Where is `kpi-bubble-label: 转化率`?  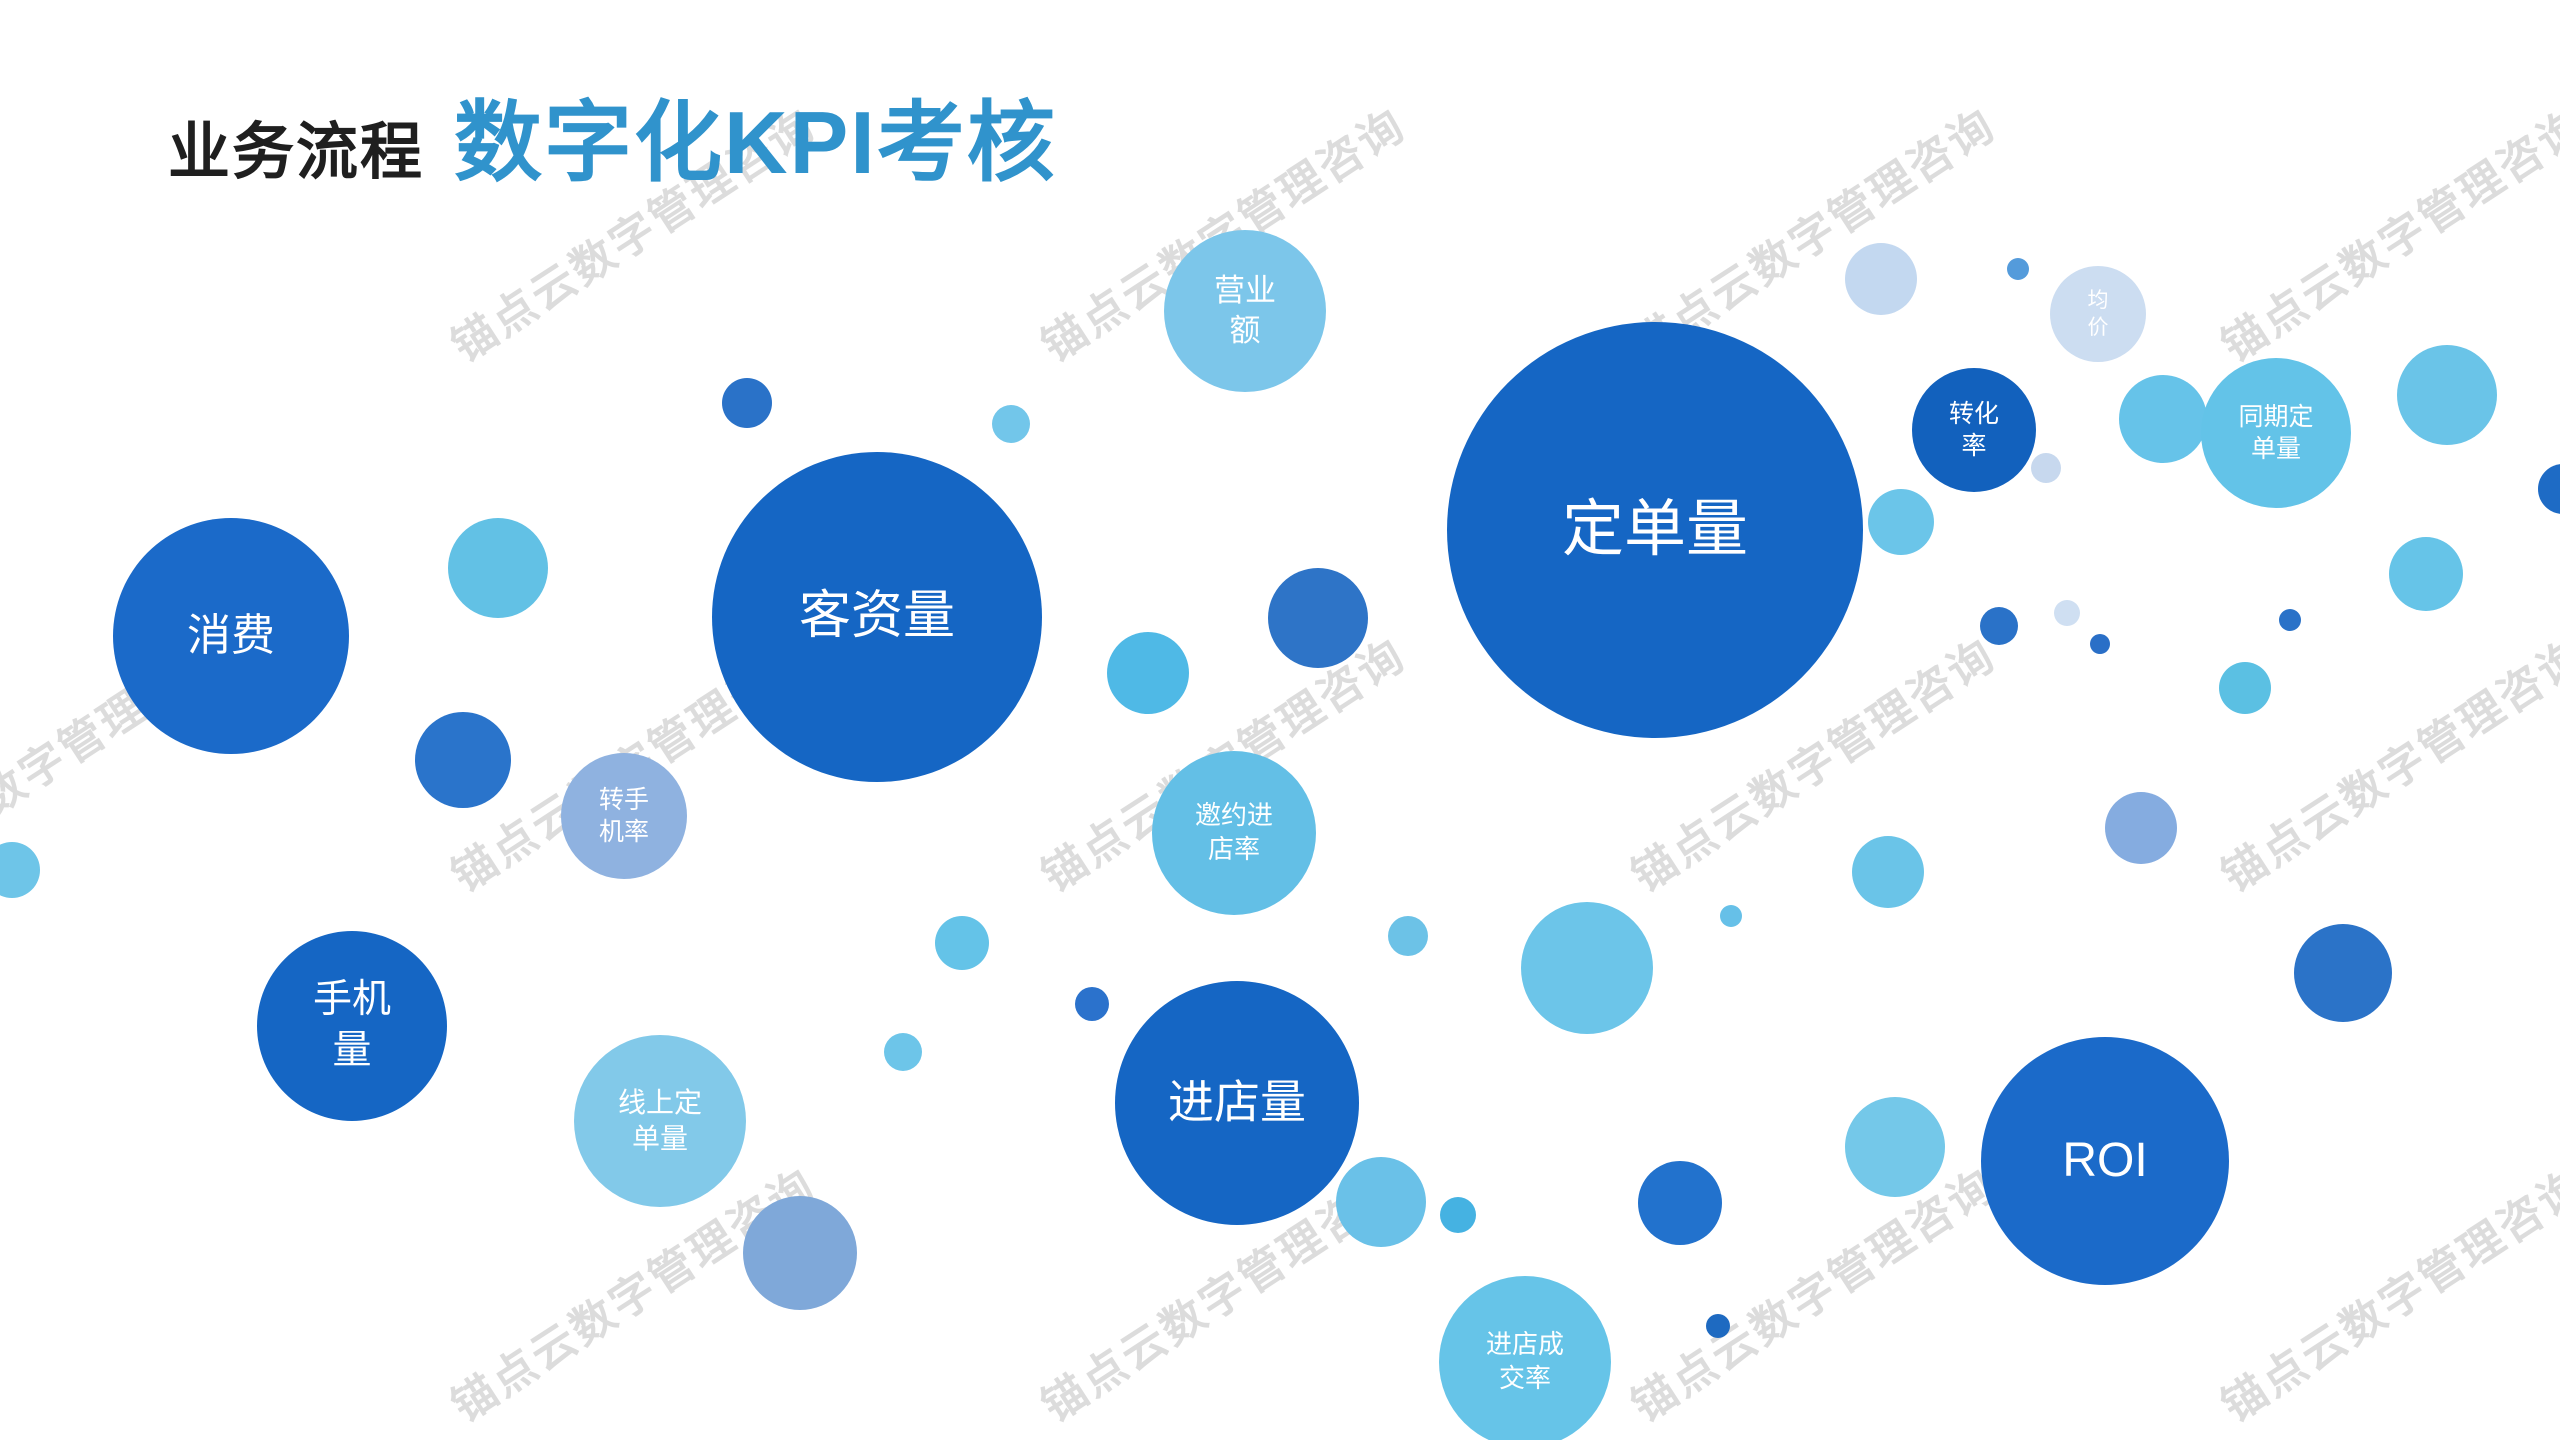
kpi-bubble-label: 转化率 is located at coordinates (1973, 430).